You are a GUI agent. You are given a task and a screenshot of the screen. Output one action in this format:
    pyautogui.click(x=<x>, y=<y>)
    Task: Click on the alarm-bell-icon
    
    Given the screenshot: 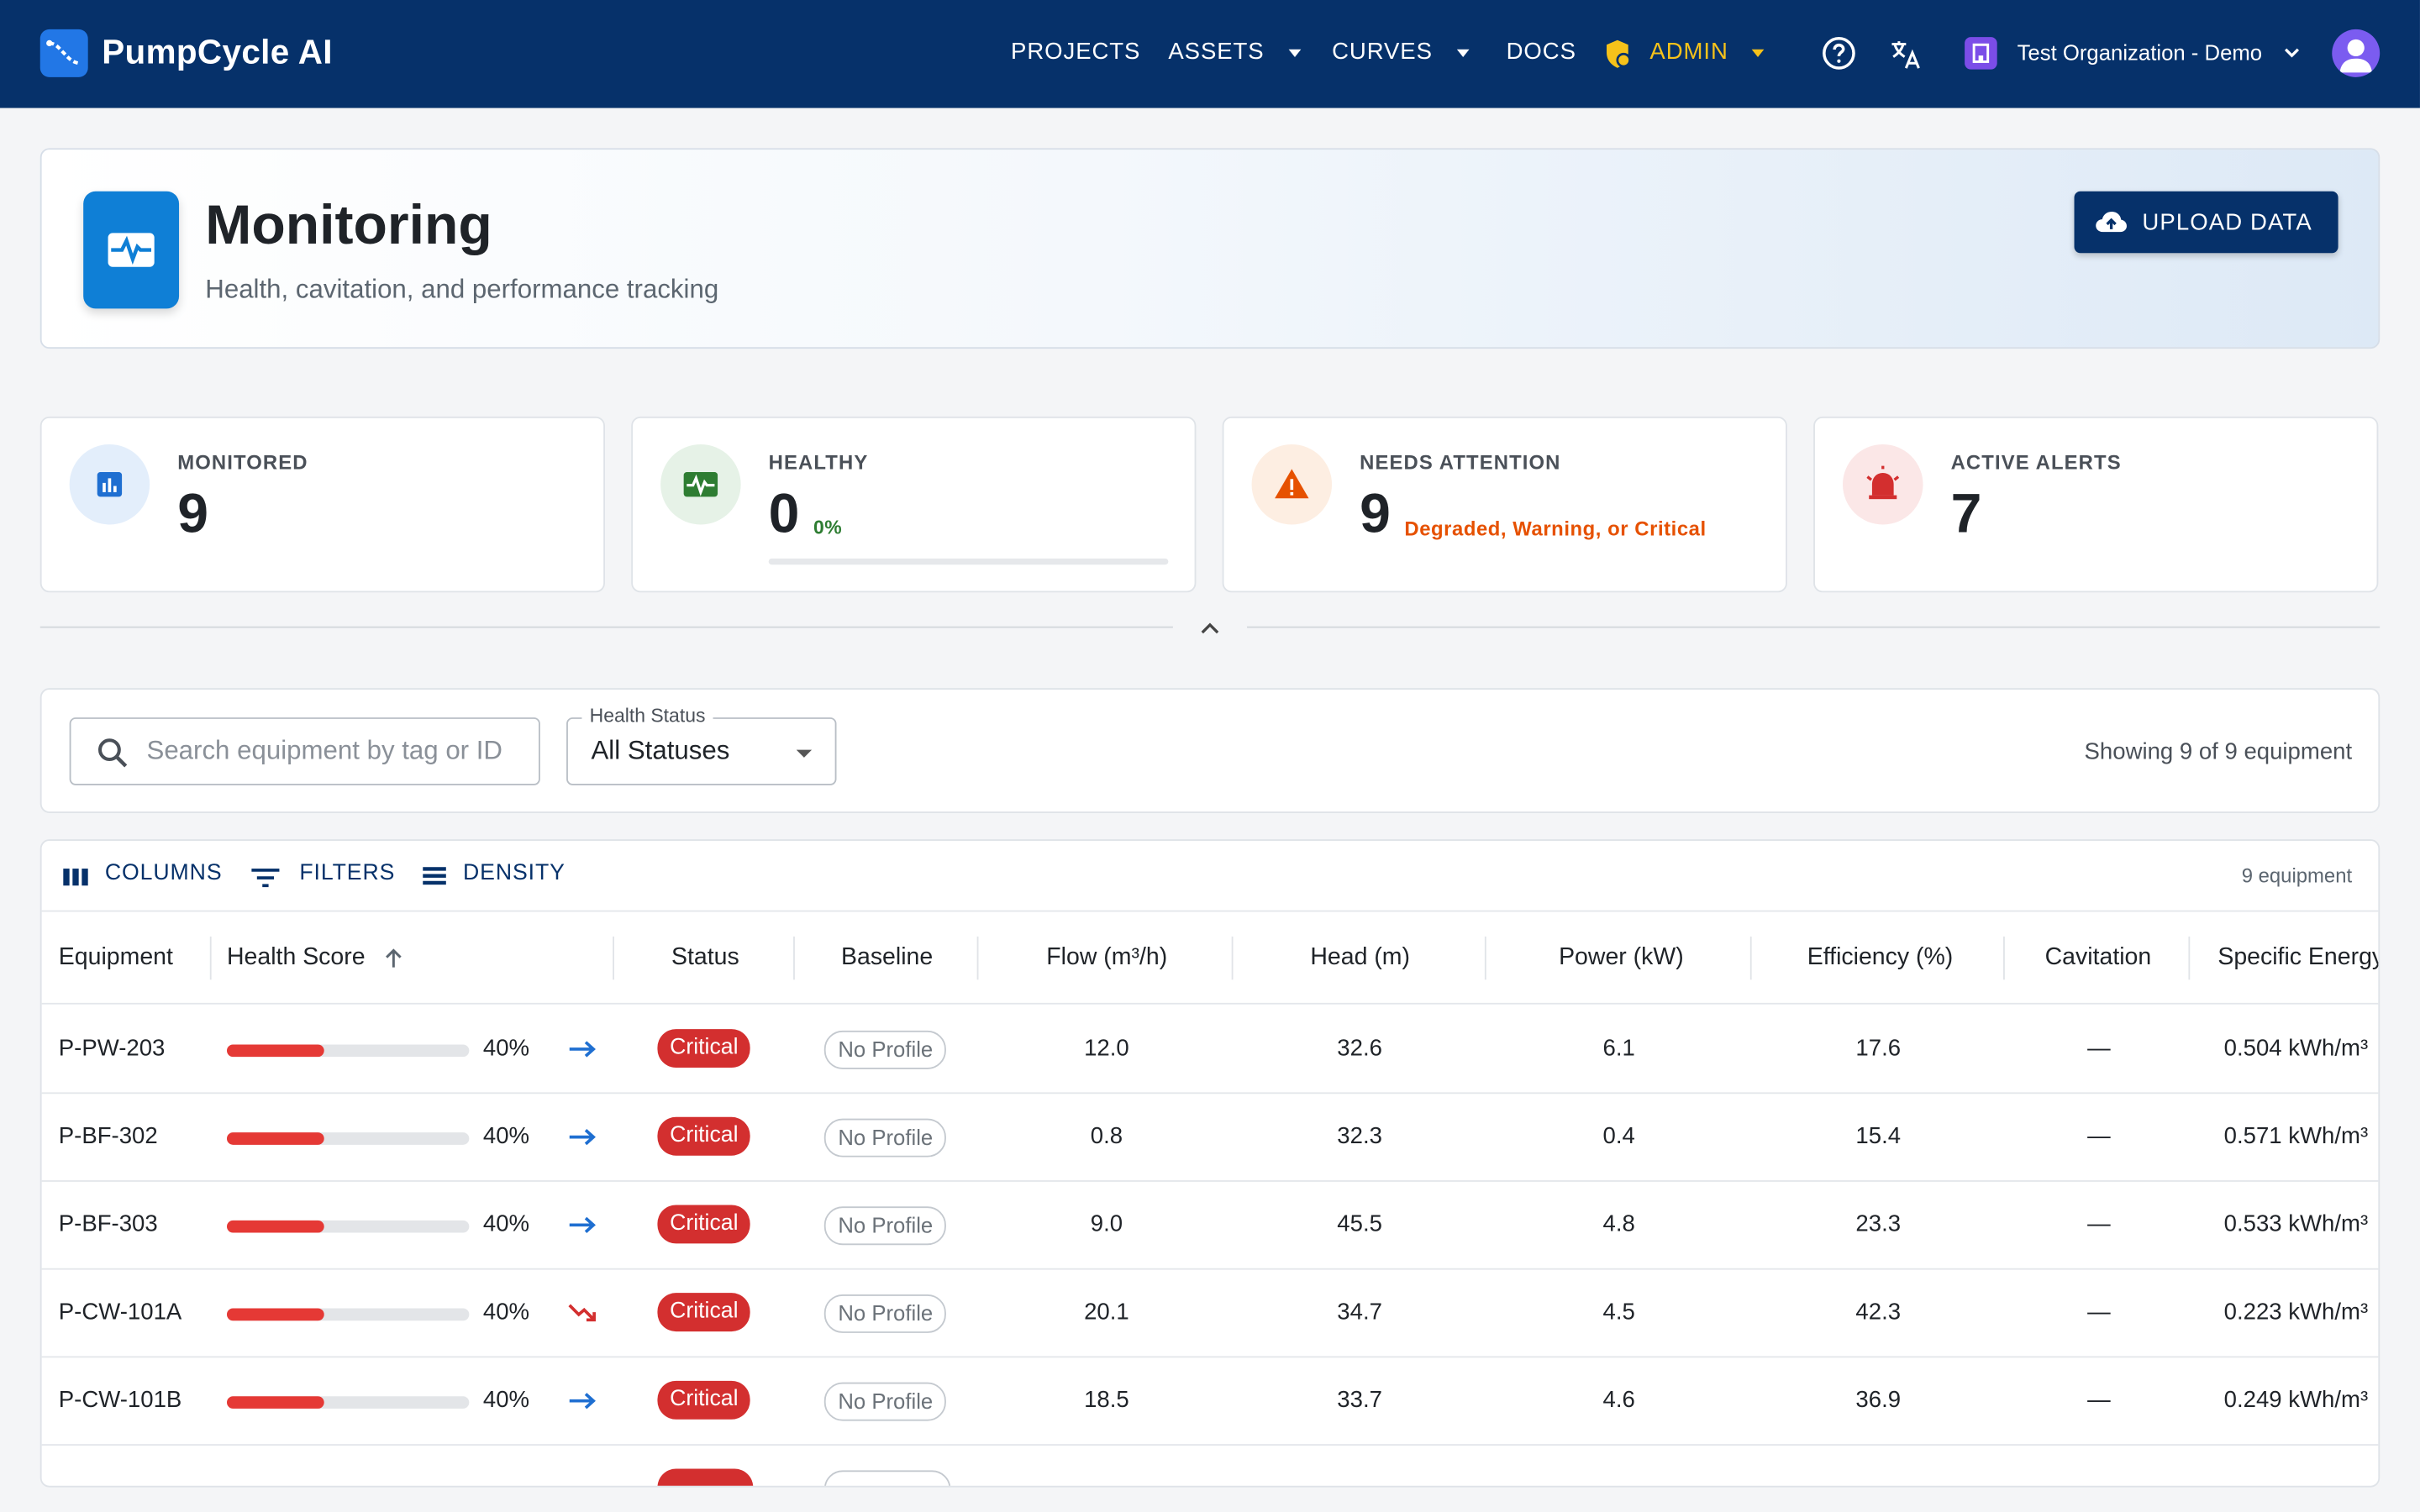 What is the action you would take?
    pyautogui.click(x=1883, y=484)
    